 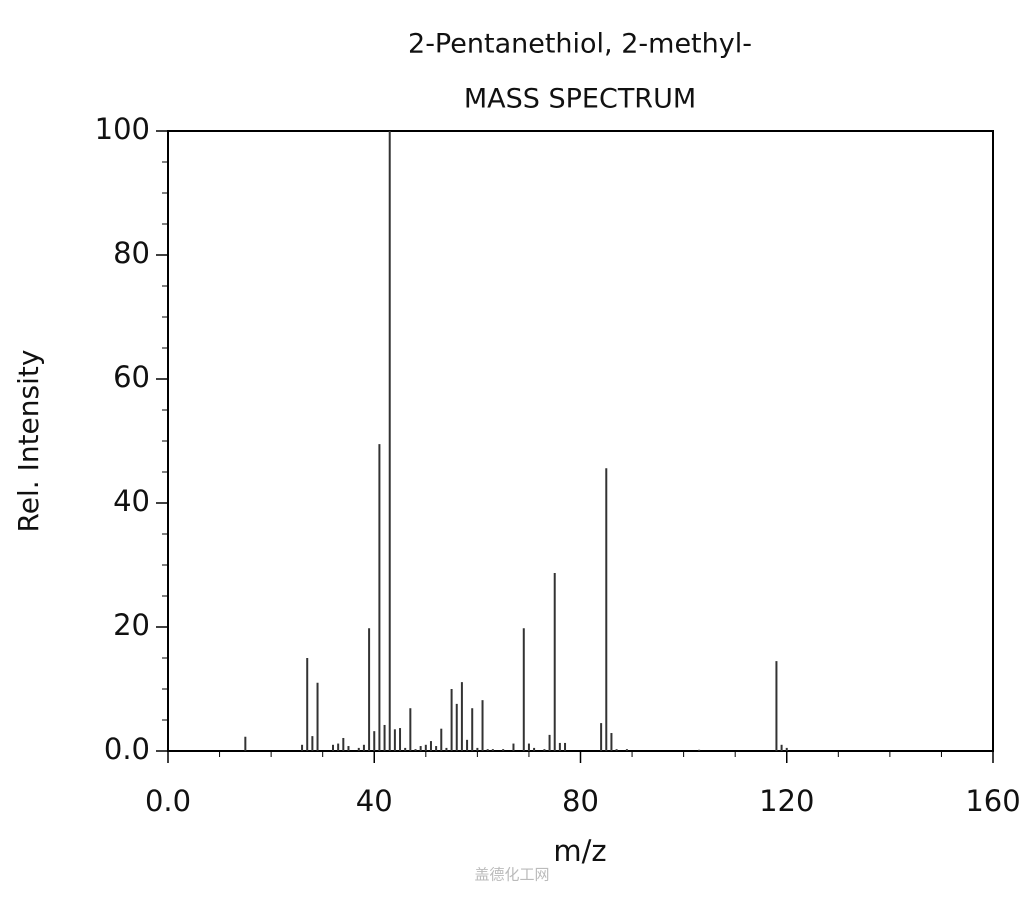 I want to click on x-tick-label: 40, so click(x=374, y=801).